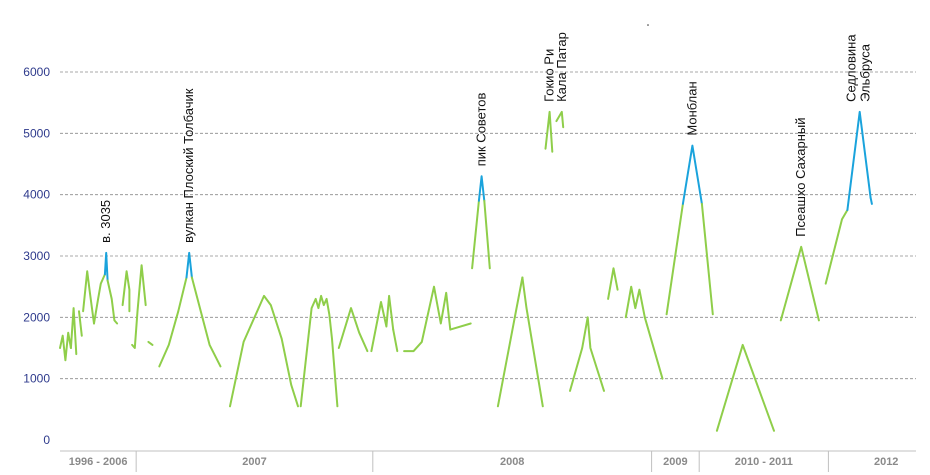 Image resolution: width=930 pixels, height=475 pixels. I want to click on x-category-label: 2008, so click(512, 462).